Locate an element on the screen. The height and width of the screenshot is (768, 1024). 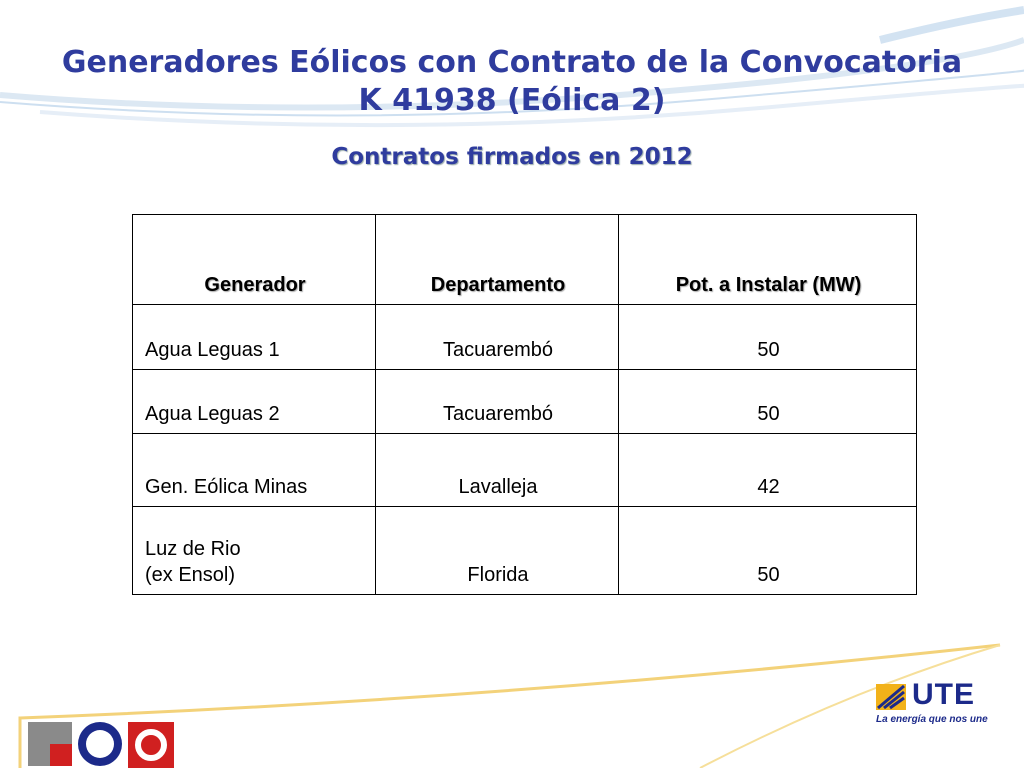
table-row: Agua Leguas 2 Tacuarembó 50 is located at coordinates (524, 401).